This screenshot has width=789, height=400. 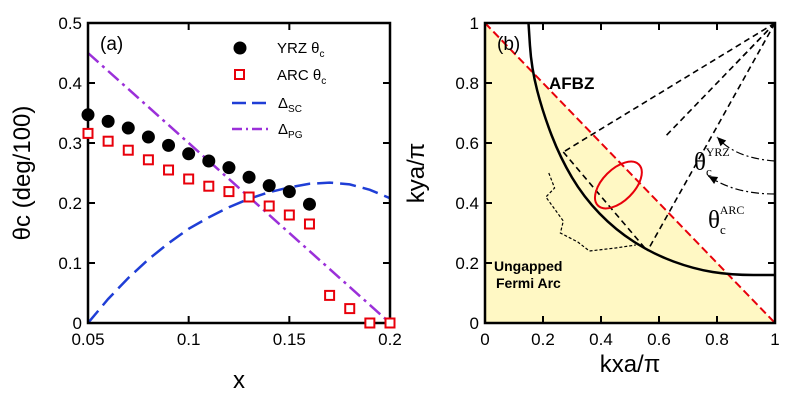 What do you see at coordinates (508, 44) in the screenshot?
I see `panel-b-label: (b)` at bounding box center [508, 44].